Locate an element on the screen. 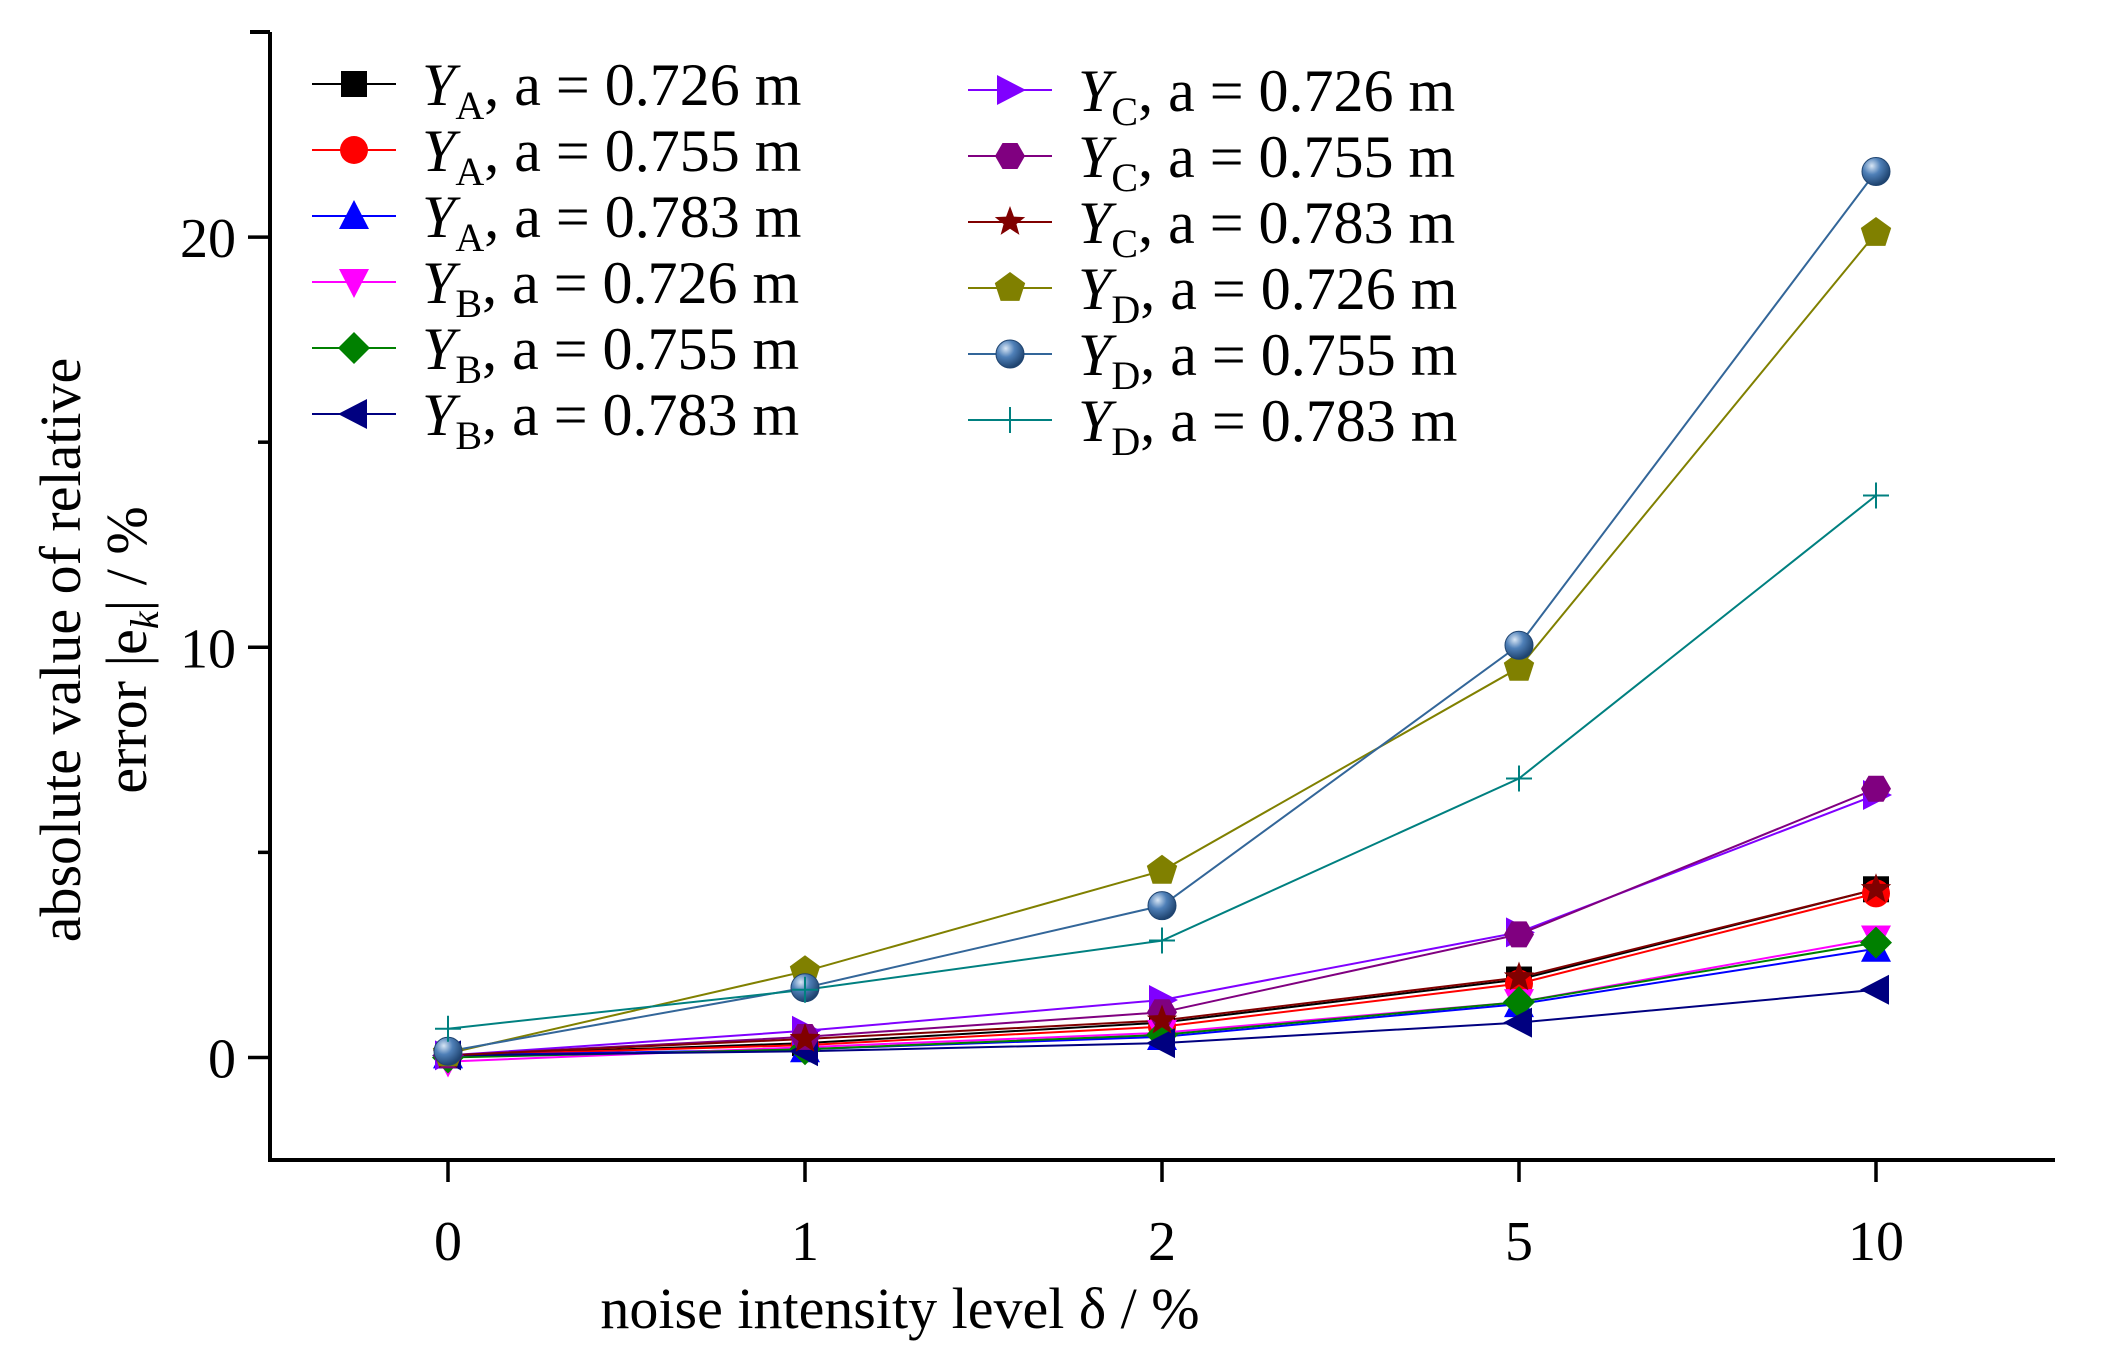 Image resolution: width=2126 pixels, height=1351 pixels. data-point-s10-p5 is located at coordinates (1876, 231).